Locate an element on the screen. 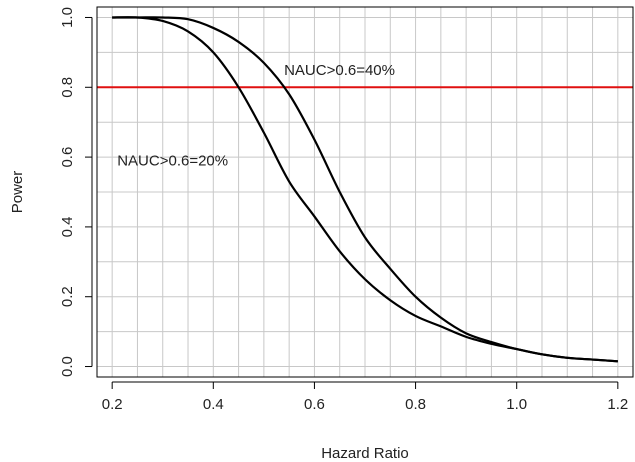 The image size is (635, 462). x-tick-label: 0.2 is located at coordinates (112, 404).